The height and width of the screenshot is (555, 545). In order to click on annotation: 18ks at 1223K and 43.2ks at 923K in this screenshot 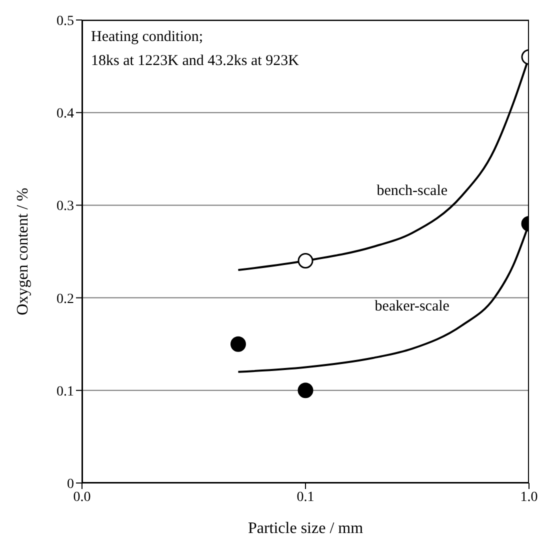, I will do `click(195, 61)`.